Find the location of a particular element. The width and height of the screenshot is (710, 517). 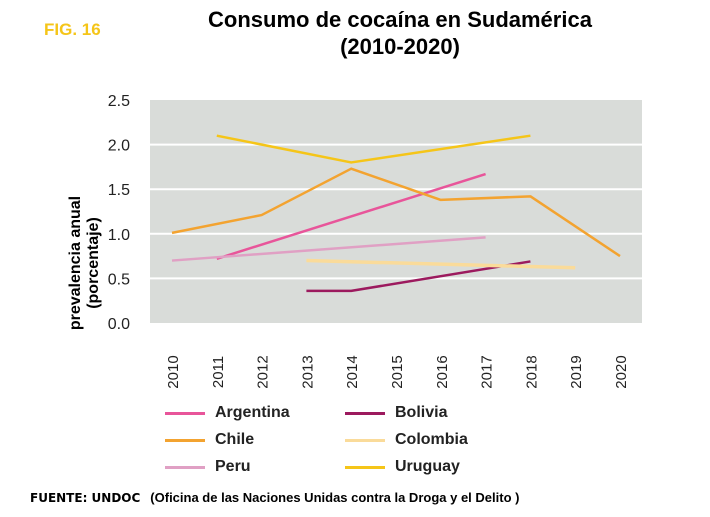

x-tick-label: 2011 is located at coordinates (218, 372).